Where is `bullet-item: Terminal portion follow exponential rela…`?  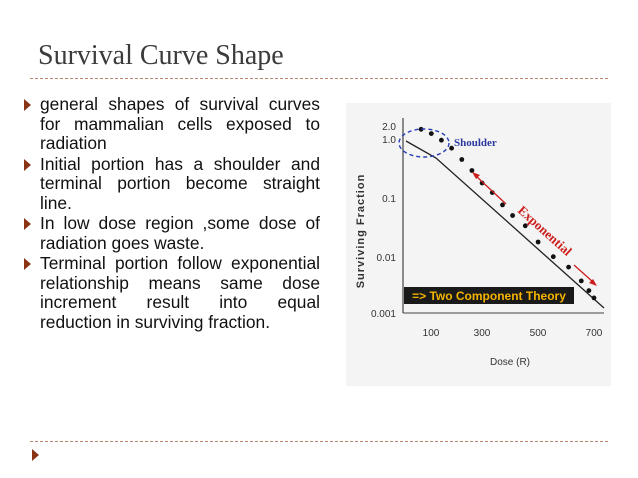
bullet-item: Terminal portion follow exponential rela… is located at coordinates (171, 292).